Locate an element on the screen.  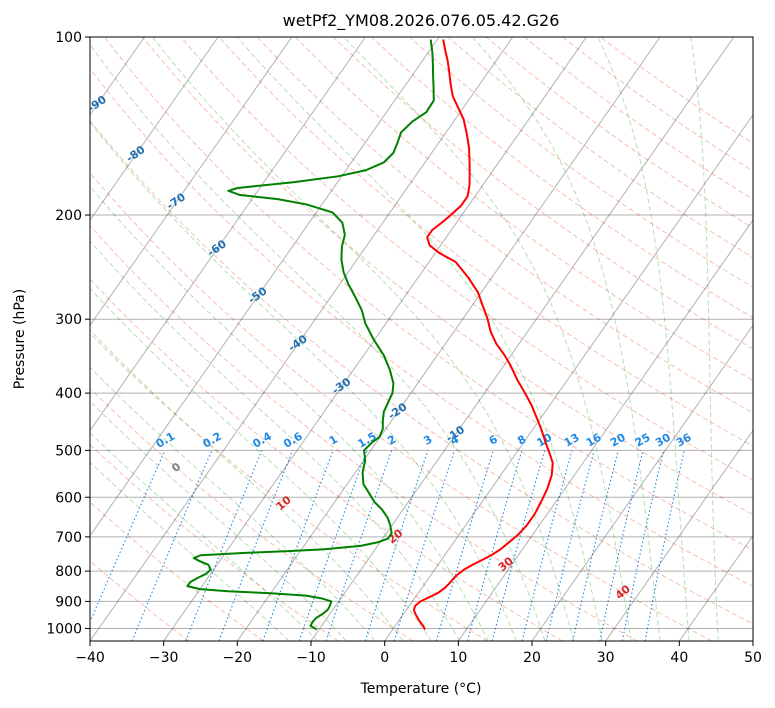
y-tick-label: 700 is located at coordinates (68, 538).